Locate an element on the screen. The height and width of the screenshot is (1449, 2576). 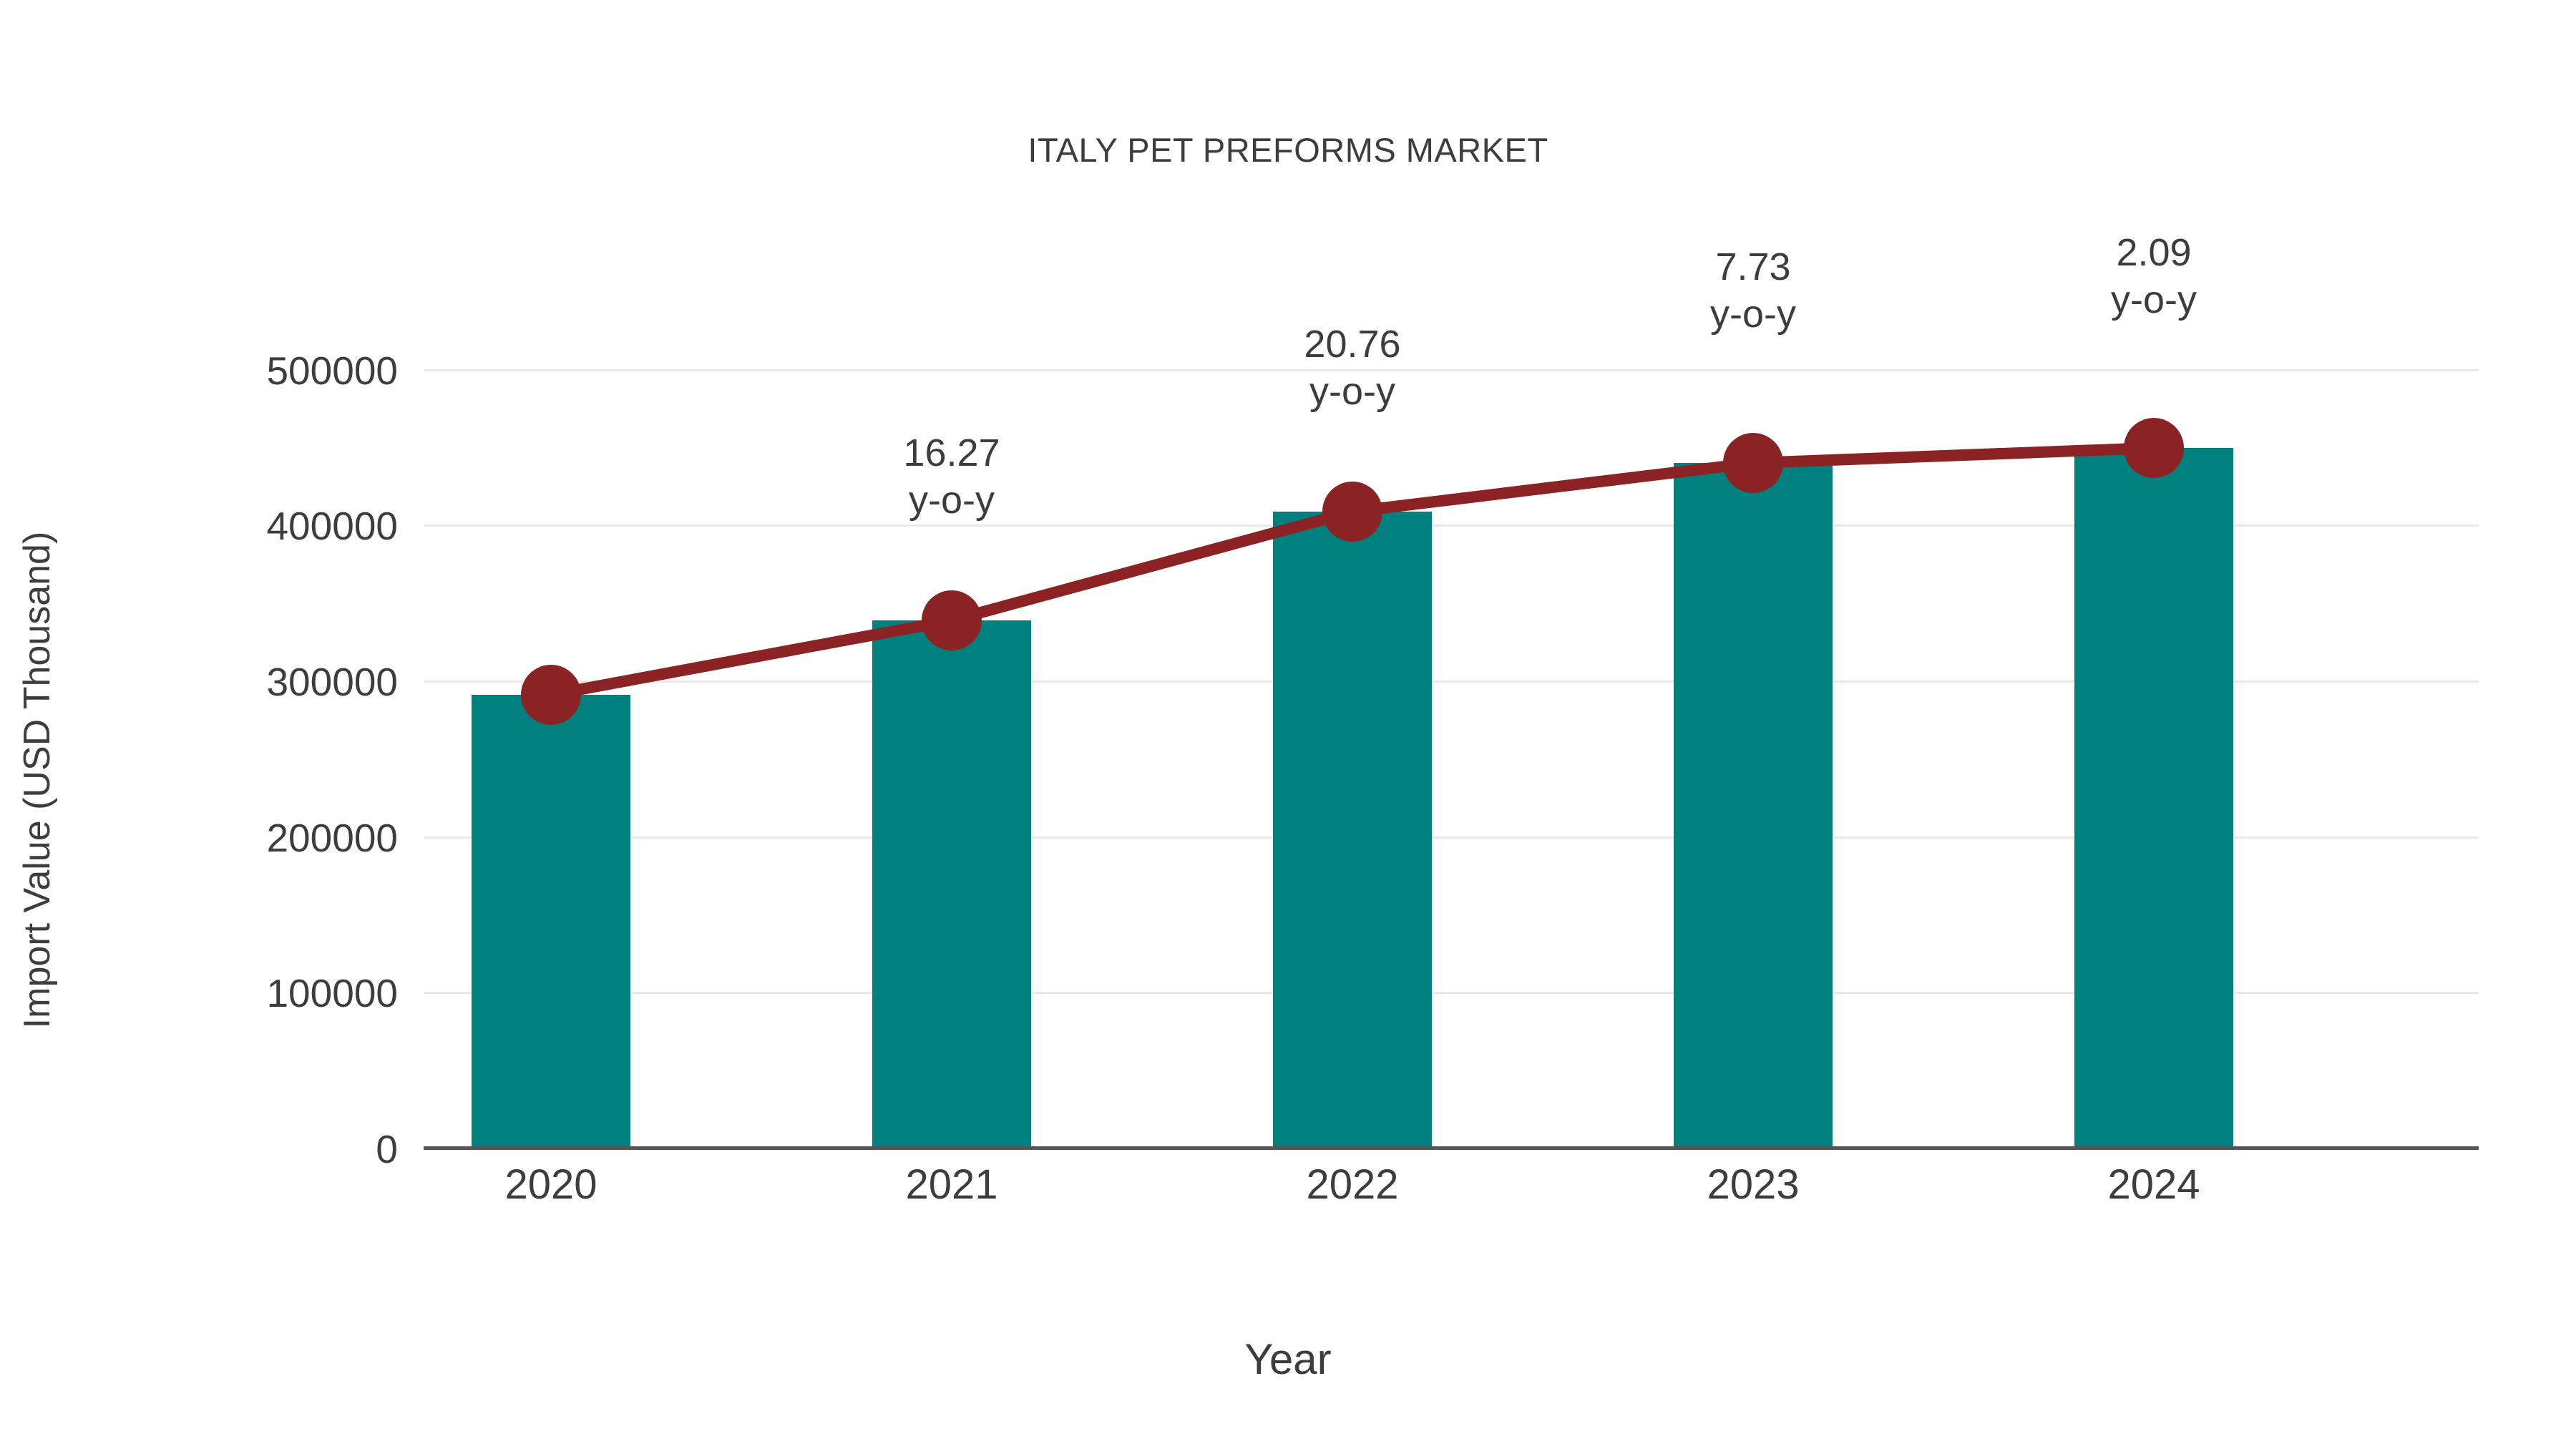
data-label-2024-value: 2.09 is located at coordinates (2154, 252).